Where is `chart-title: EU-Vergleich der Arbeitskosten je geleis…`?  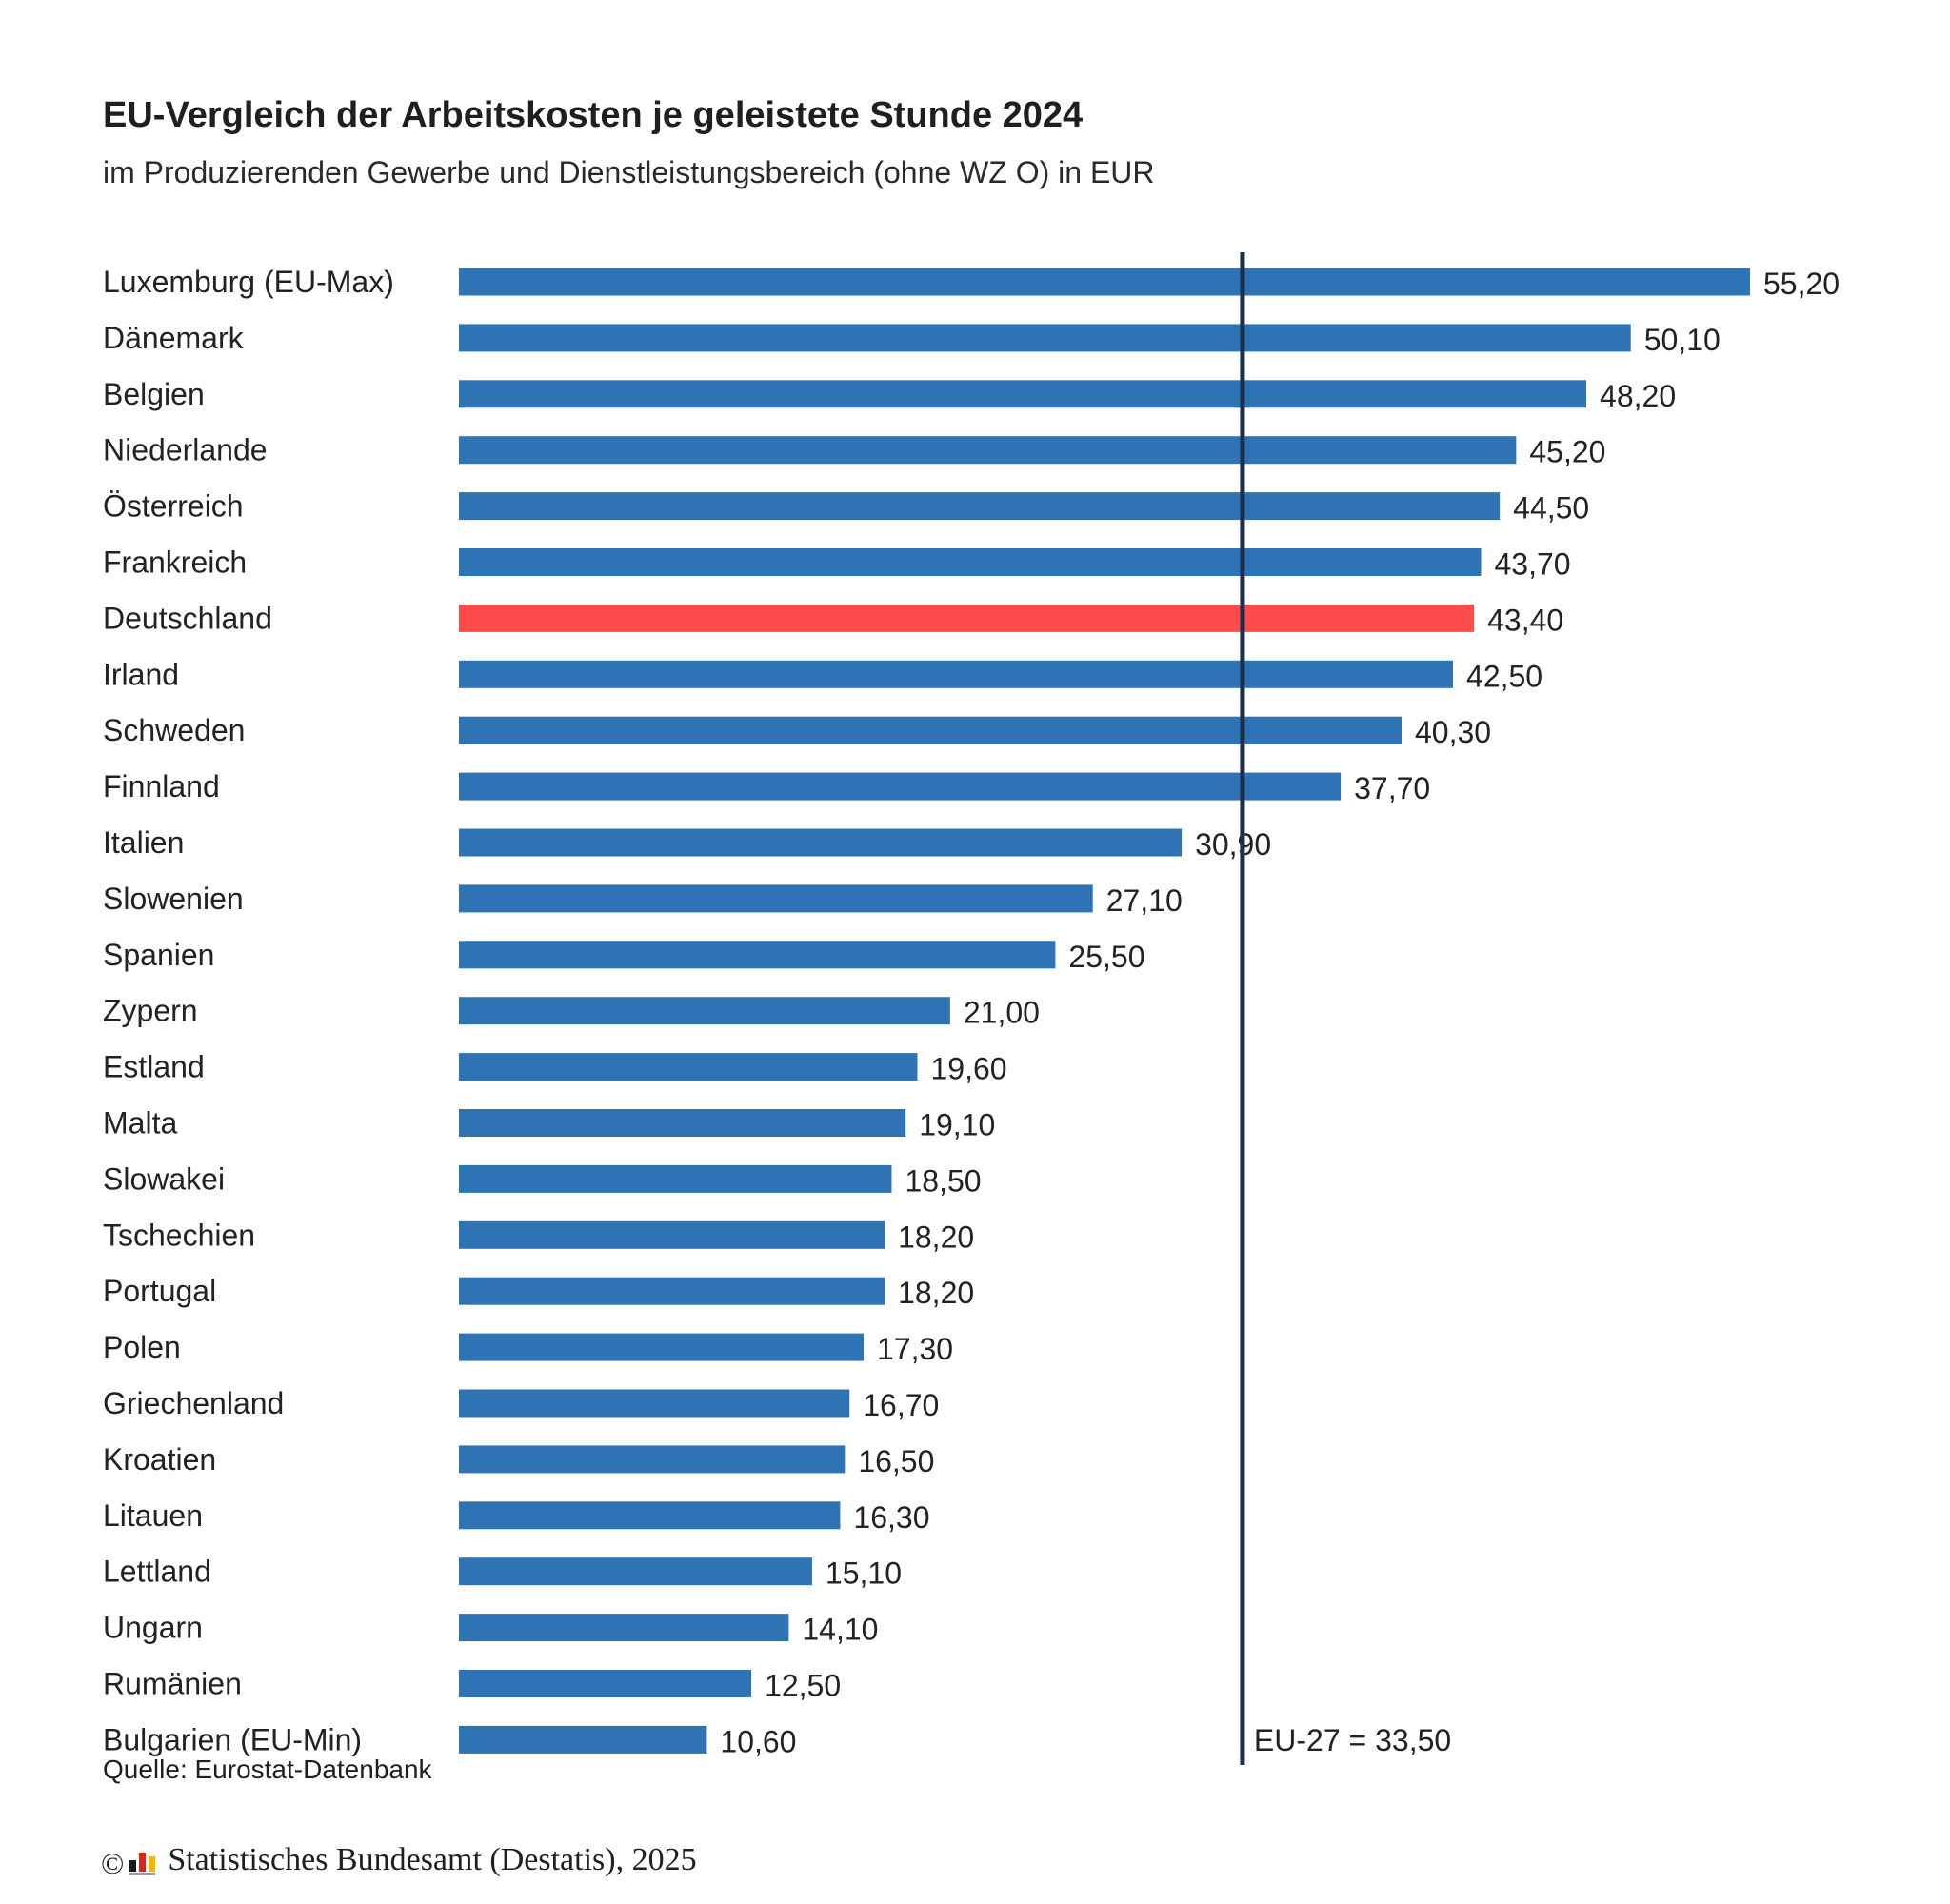
chart-title: EU-Vergleich der Arbeitskosten je geleis… is located at coordinates (593, 115).